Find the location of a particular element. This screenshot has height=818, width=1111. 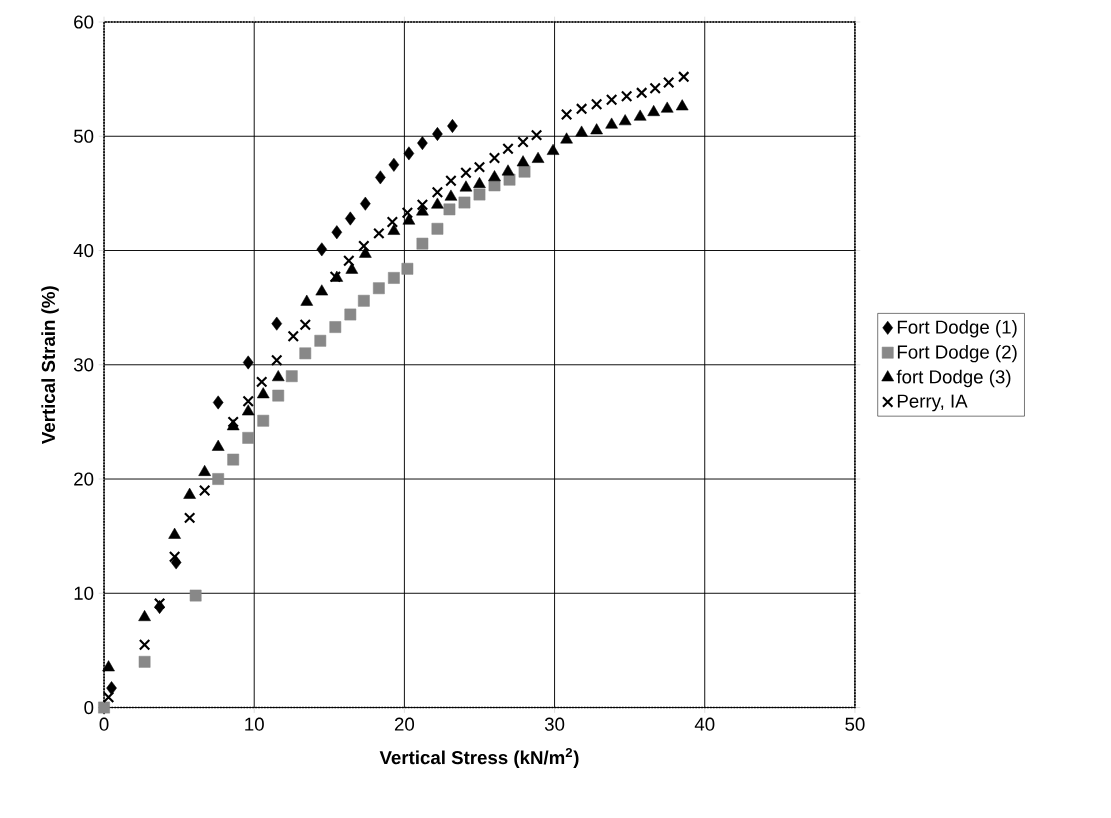

x-tick-label: 40 is located at coordinates (704, 724).